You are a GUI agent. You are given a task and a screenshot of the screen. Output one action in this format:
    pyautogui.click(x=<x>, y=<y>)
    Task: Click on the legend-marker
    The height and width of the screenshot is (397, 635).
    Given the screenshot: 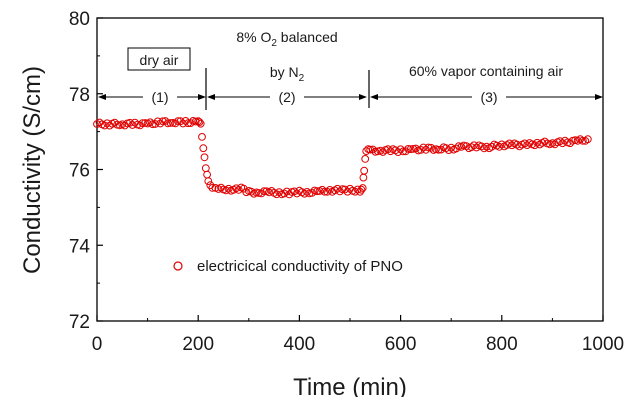 What is the action you would take?
    pyautogui.click(x=178, y=266)
    